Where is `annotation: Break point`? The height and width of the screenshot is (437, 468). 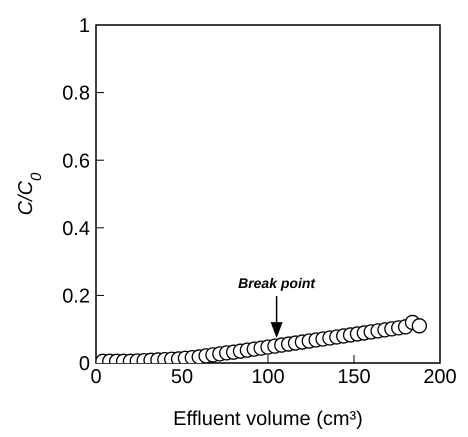
annotation: Break point is located at coordinates (277, 283).